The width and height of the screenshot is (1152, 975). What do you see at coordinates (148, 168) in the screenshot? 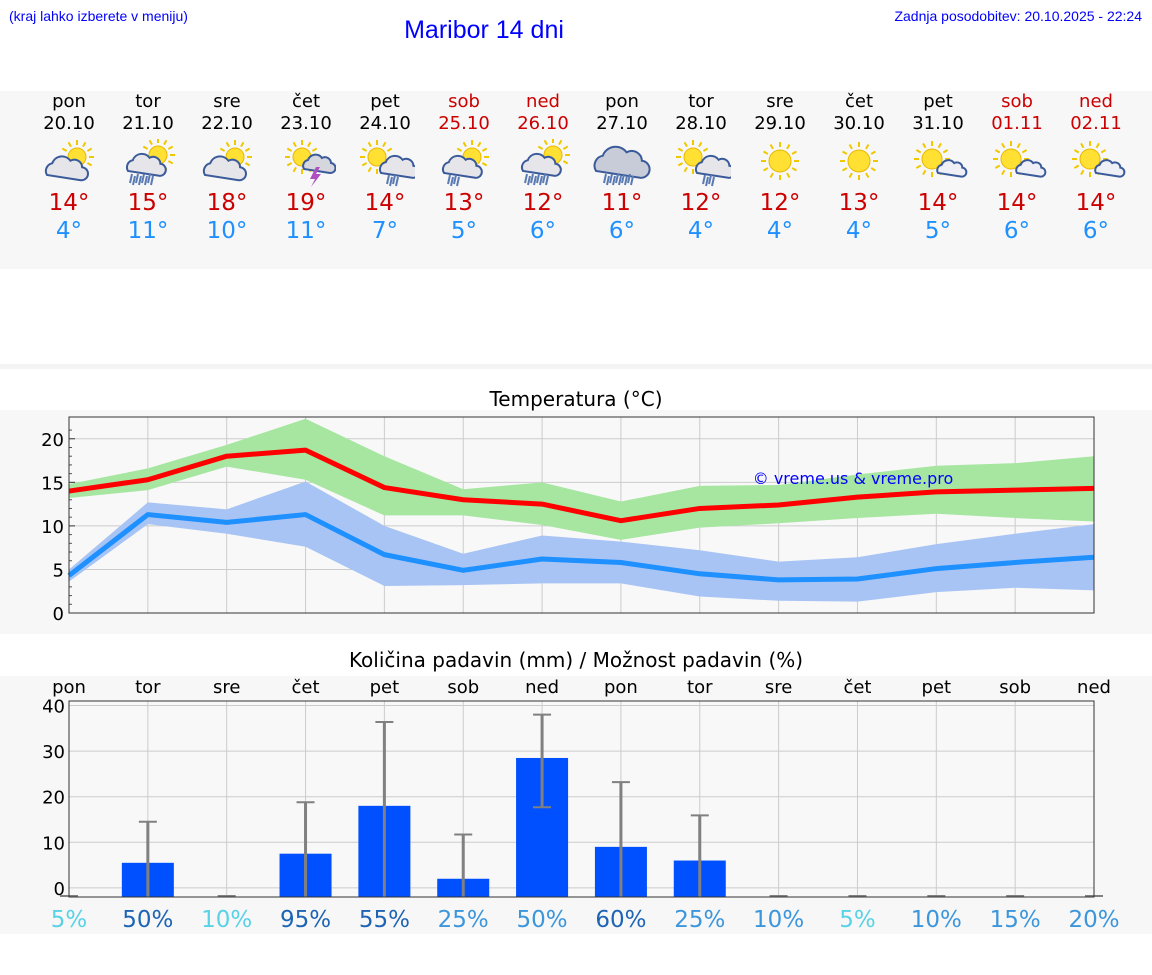
I see `day-column: tor 21.10 15° 11°` at bounding box center [148, 168].